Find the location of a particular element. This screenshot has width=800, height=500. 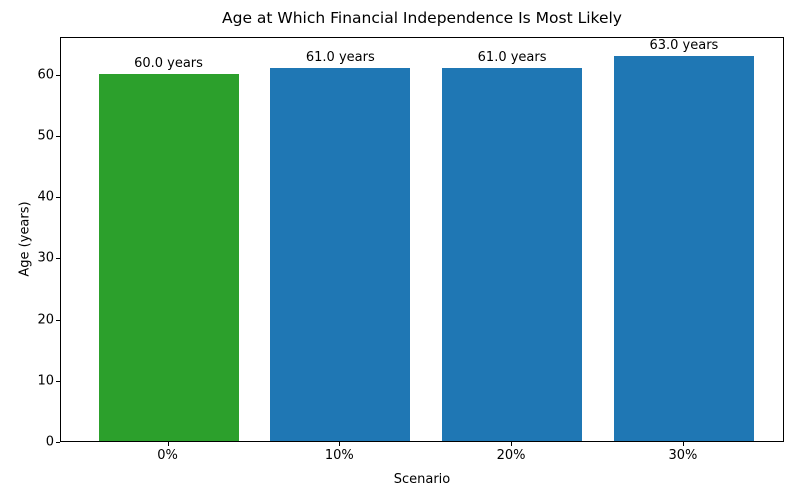

bar-value-label: 63.0 years is located at coordinates (684, 45).